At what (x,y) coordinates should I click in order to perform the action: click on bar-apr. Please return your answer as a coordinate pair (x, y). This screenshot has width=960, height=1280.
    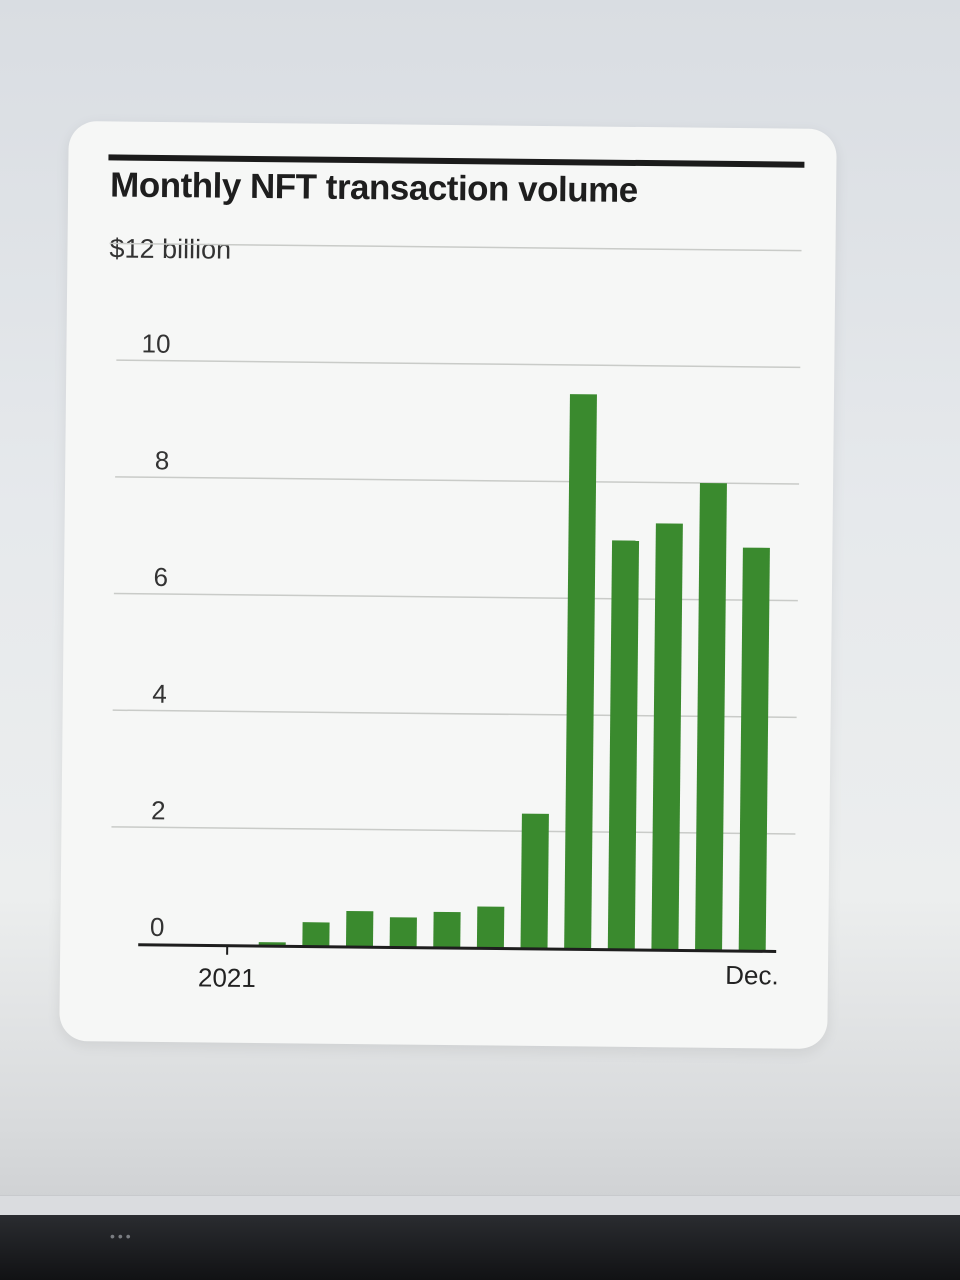
    Looking at the image, I should click on (403, 932).